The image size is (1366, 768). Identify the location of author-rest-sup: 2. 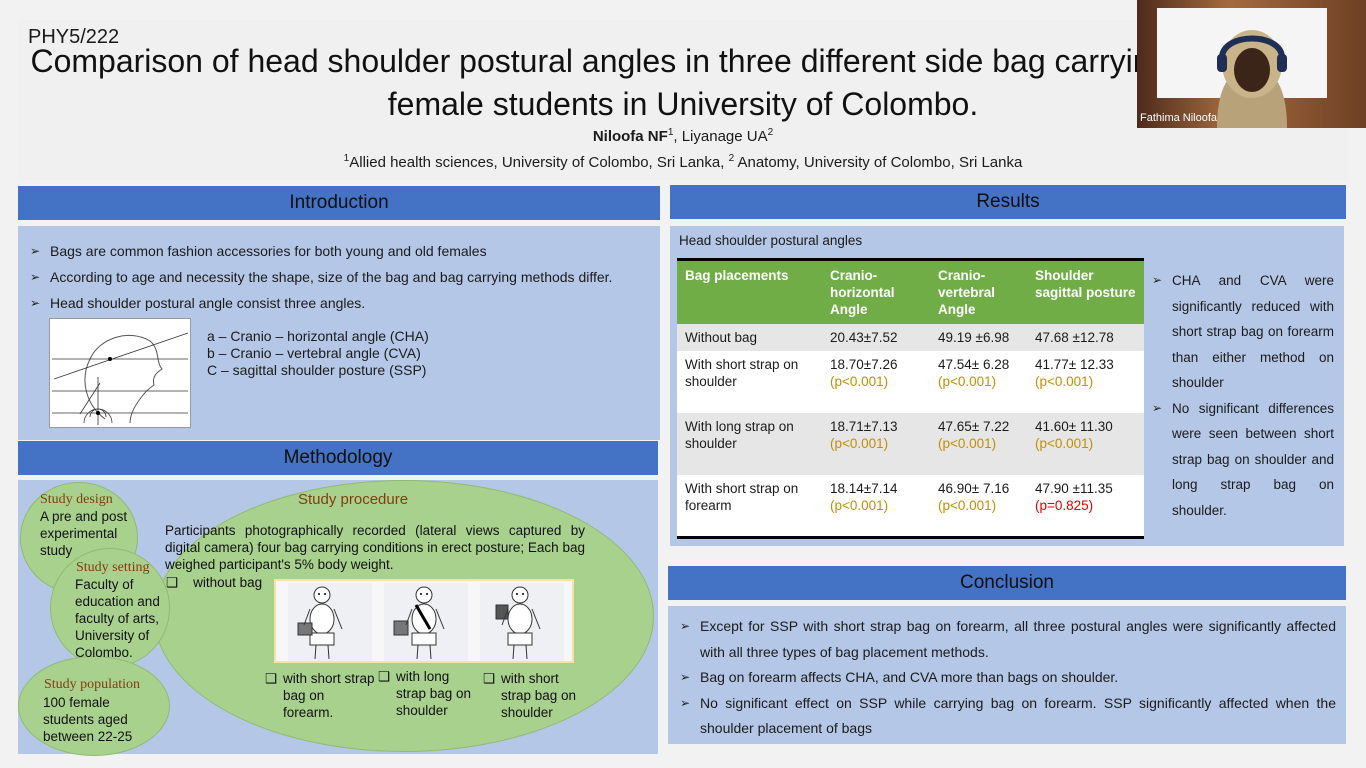
(770, 132).